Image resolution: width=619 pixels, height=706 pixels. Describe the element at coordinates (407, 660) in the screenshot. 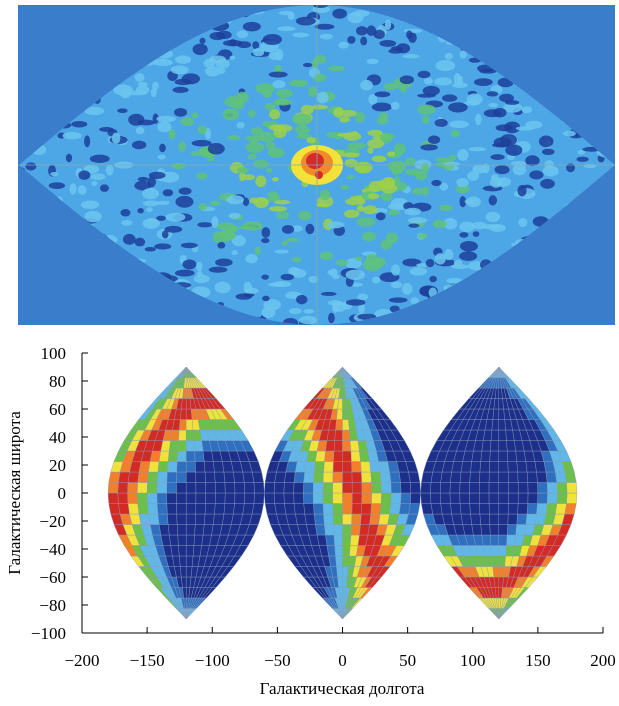

I see `x-tick-label: 50` at that location.